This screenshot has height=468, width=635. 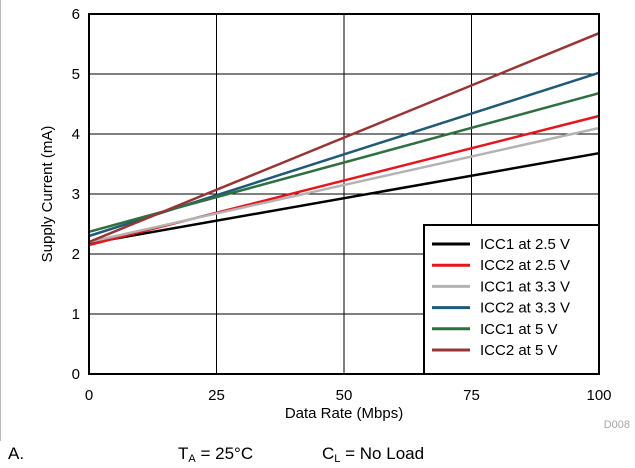 I want to click on cl-symbol: C, so click(x=328, y=453).